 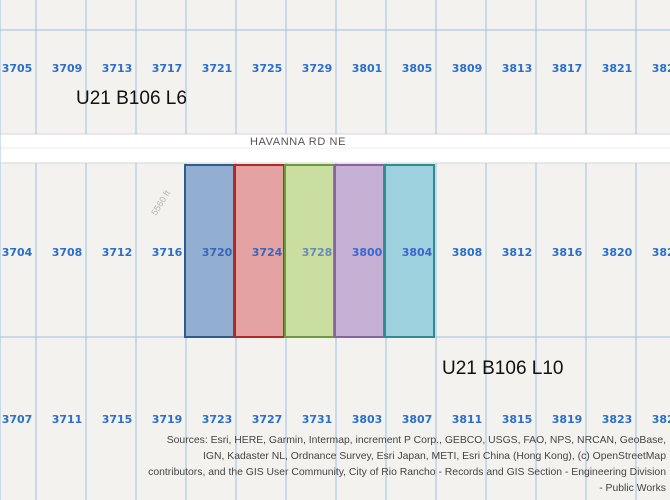 I want to click on house-number-middle-3704: 3704, so click(x=17, y=252).